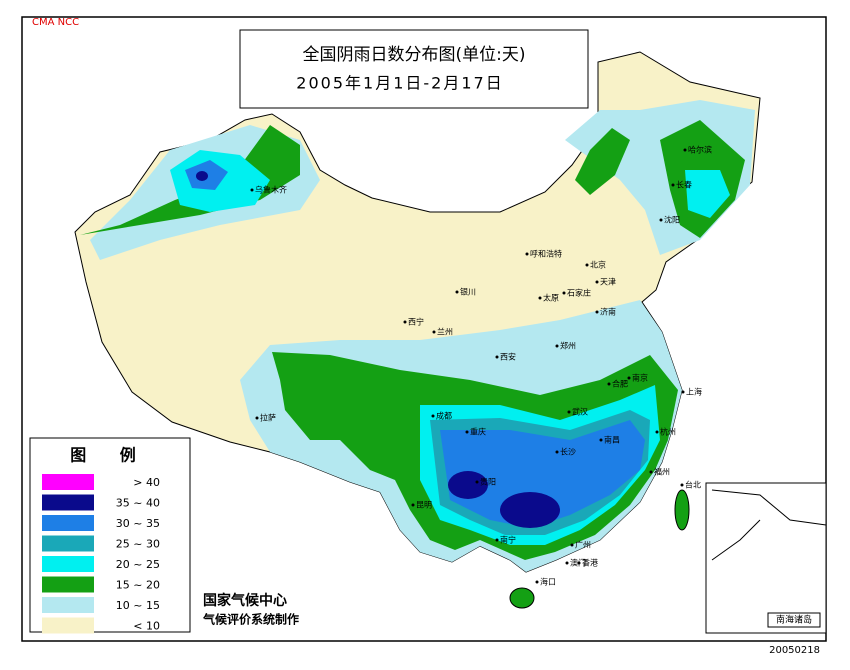 The image size is (850, 670). I want to click on legend-label: > 40, so click(146, 482).